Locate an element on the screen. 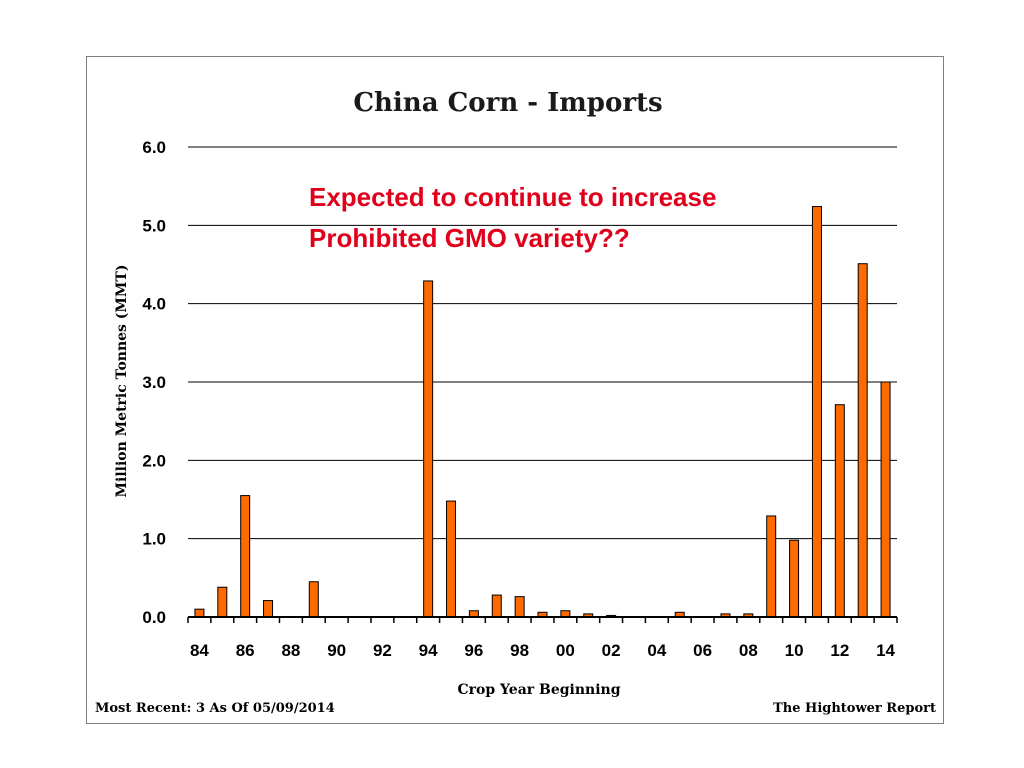 This screenshot has height=768, width=1024. y-tick-label: 3.0 is located at coordinates (154, 382).